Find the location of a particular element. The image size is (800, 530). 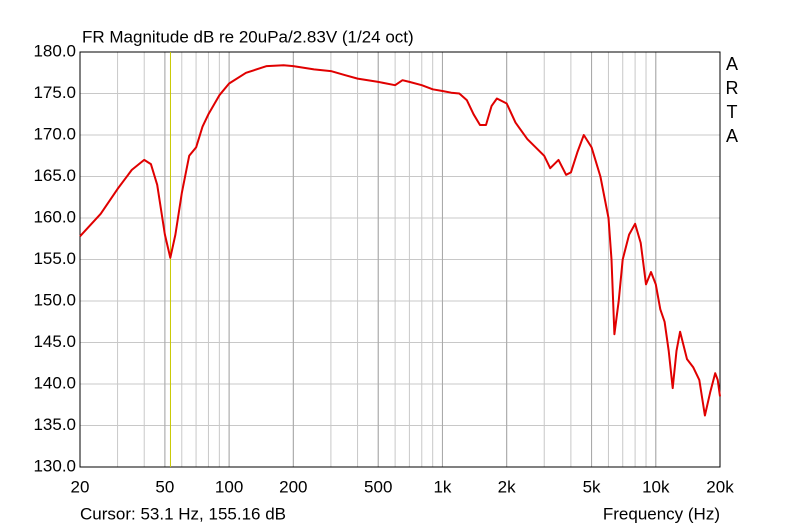

cursor-readout: Cursor: 53.1 Hz, 155.16 dB is located at coordinates (183, 513).